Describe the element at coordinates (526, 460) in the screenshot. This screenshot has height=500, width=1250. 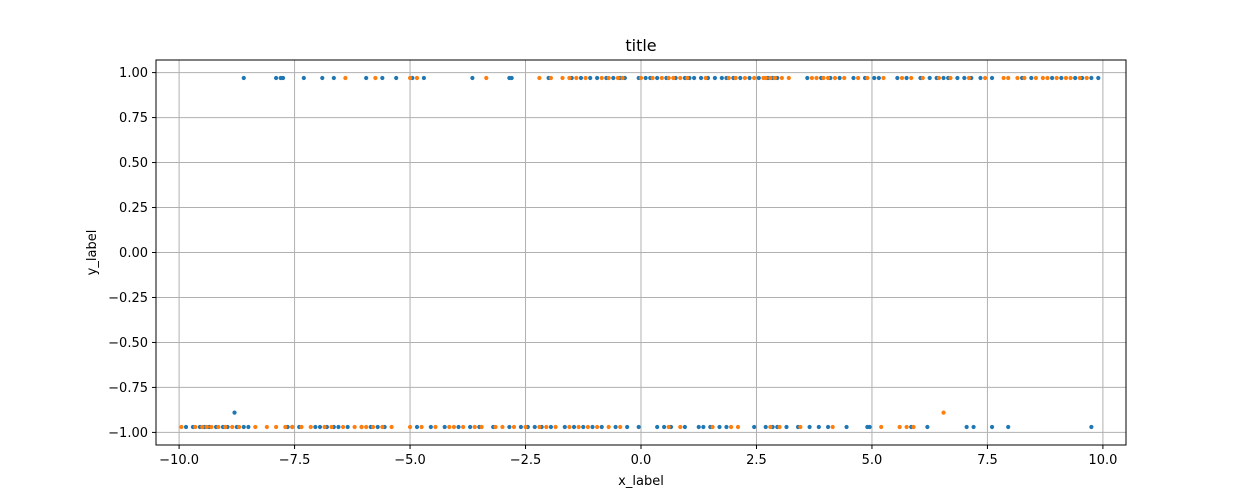
I see `x-tick-label: −2.5` at that location.